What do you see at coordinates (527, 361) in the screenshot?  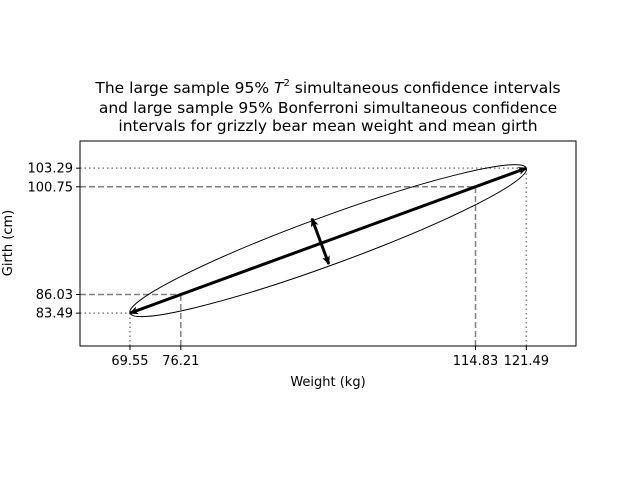 I see `x-tick-label: 121.49` at bounding box center [527, 361].